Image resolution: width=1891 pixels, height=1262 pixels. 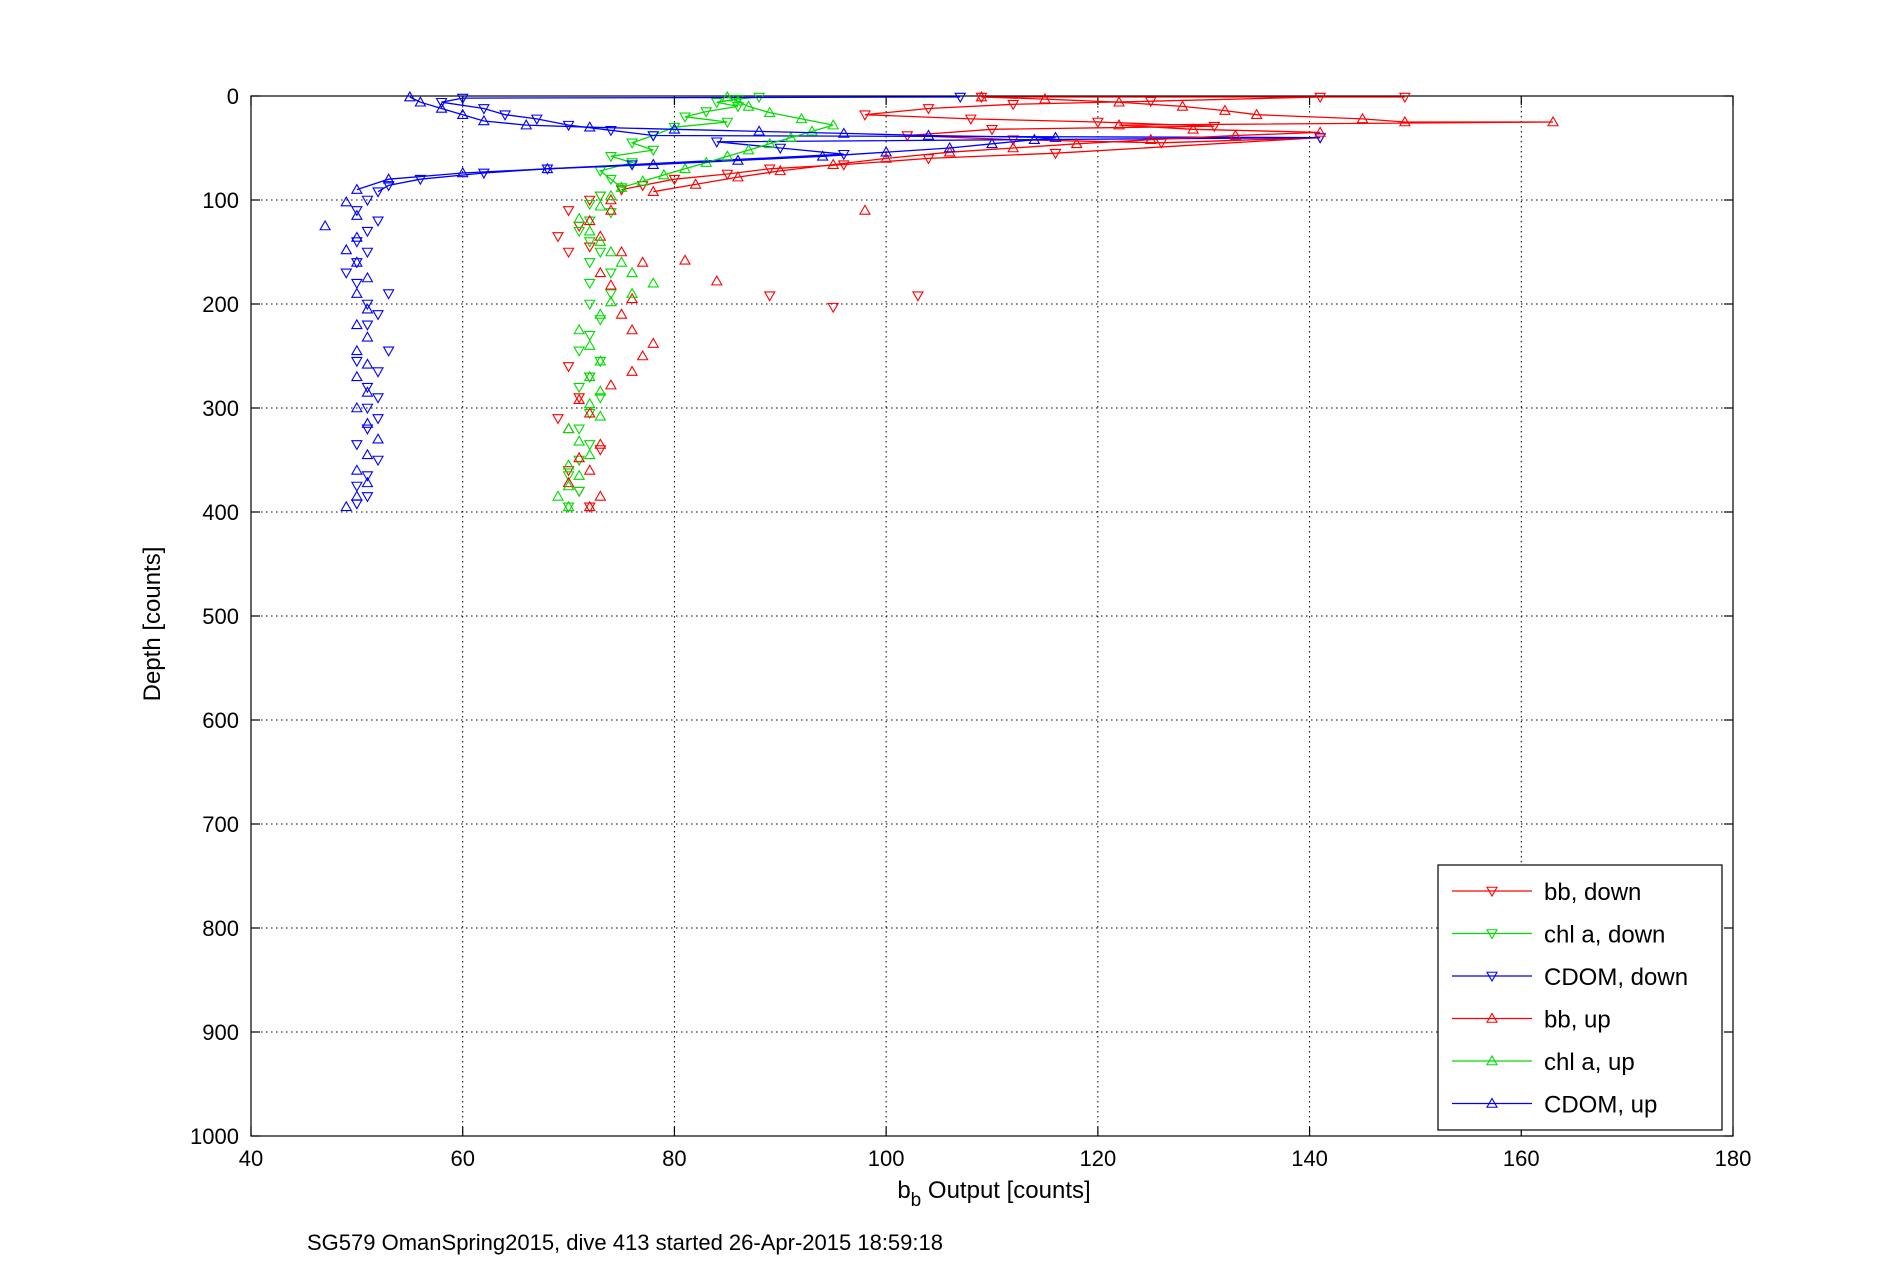 I want to click on legend-item: CDOM, down, so click(x=1570, y=977).